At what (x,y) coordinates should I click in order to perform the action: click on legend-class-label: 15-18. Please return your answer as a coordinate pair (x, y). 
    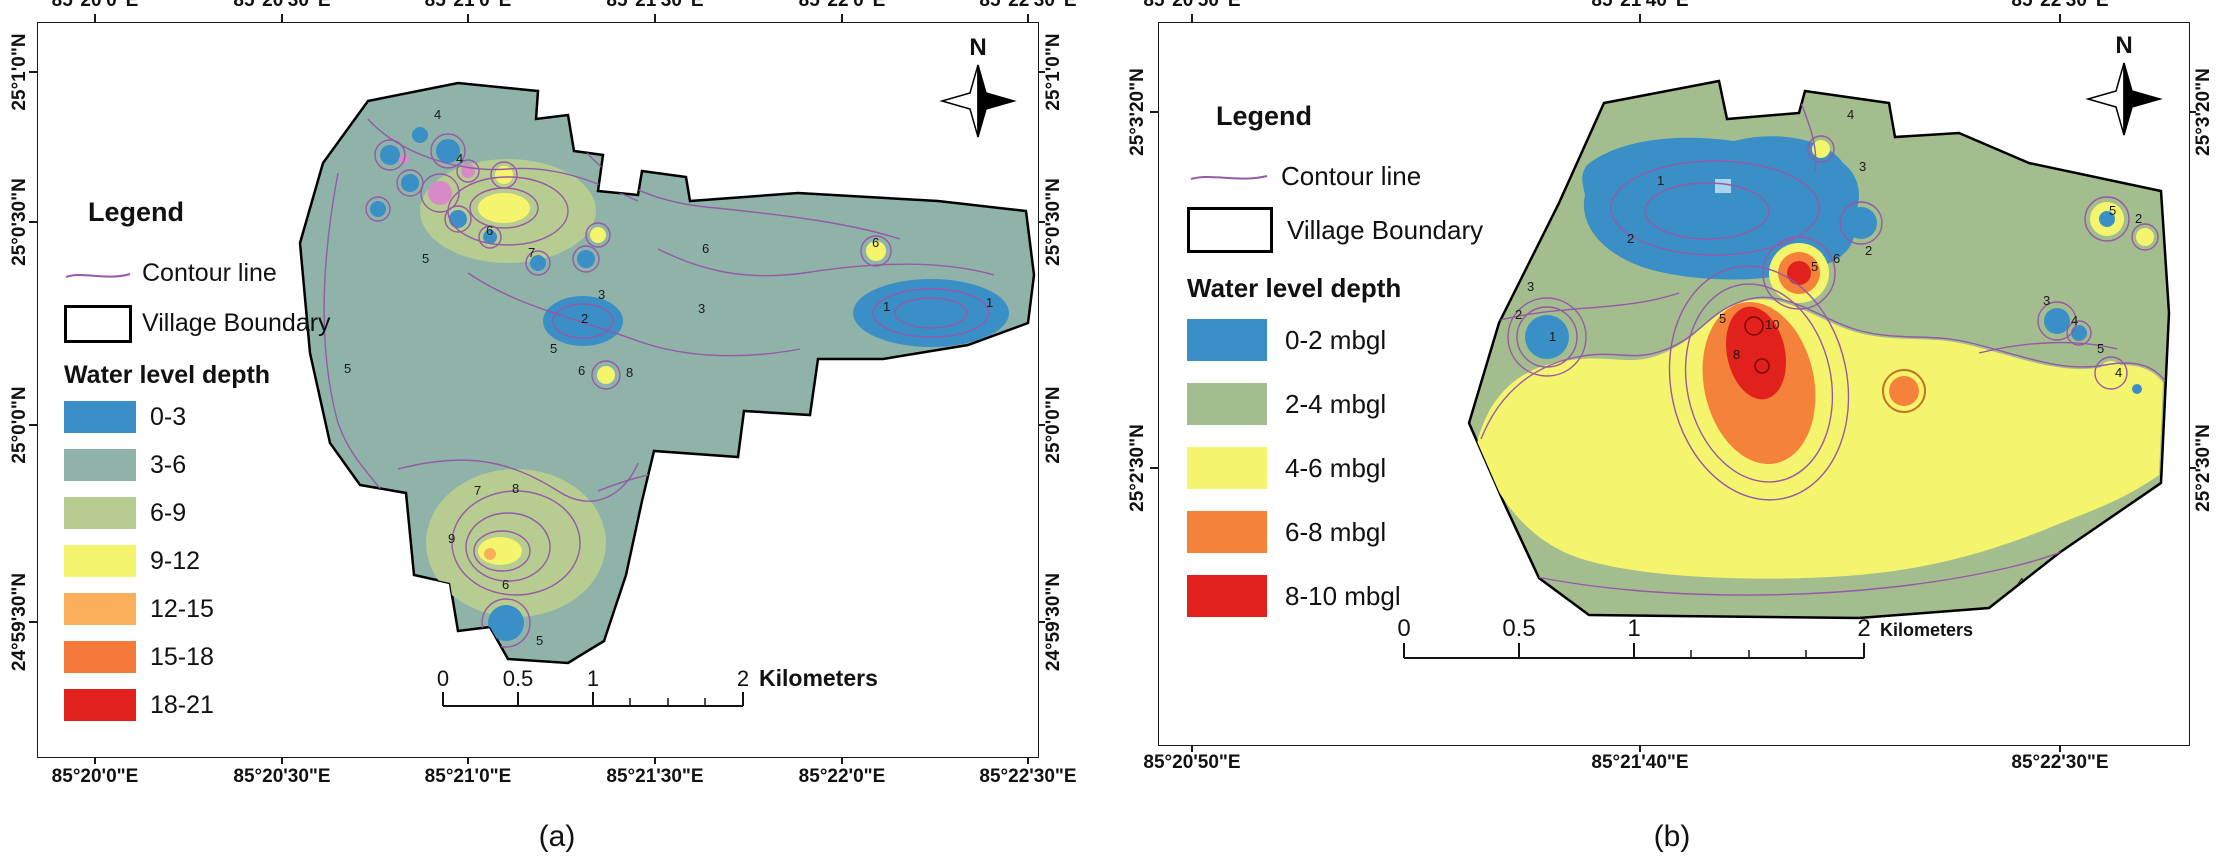
    Looking at the image, I should click on (182, 657).